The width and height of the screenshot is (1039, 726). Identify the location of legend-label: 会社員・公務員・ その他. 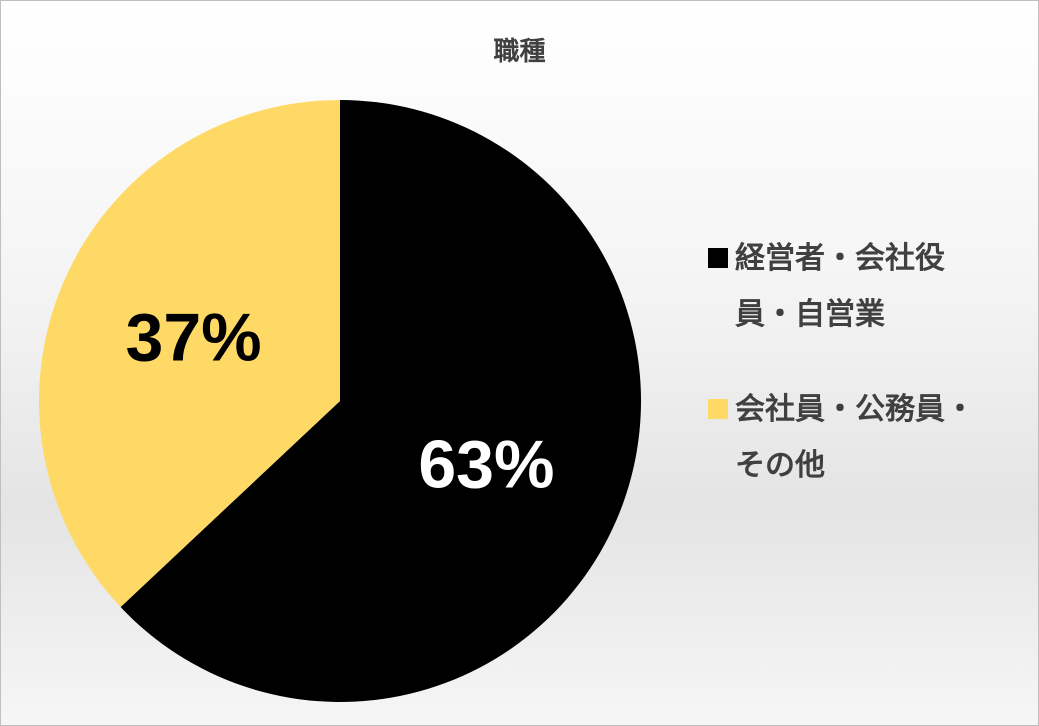
(865, 438).